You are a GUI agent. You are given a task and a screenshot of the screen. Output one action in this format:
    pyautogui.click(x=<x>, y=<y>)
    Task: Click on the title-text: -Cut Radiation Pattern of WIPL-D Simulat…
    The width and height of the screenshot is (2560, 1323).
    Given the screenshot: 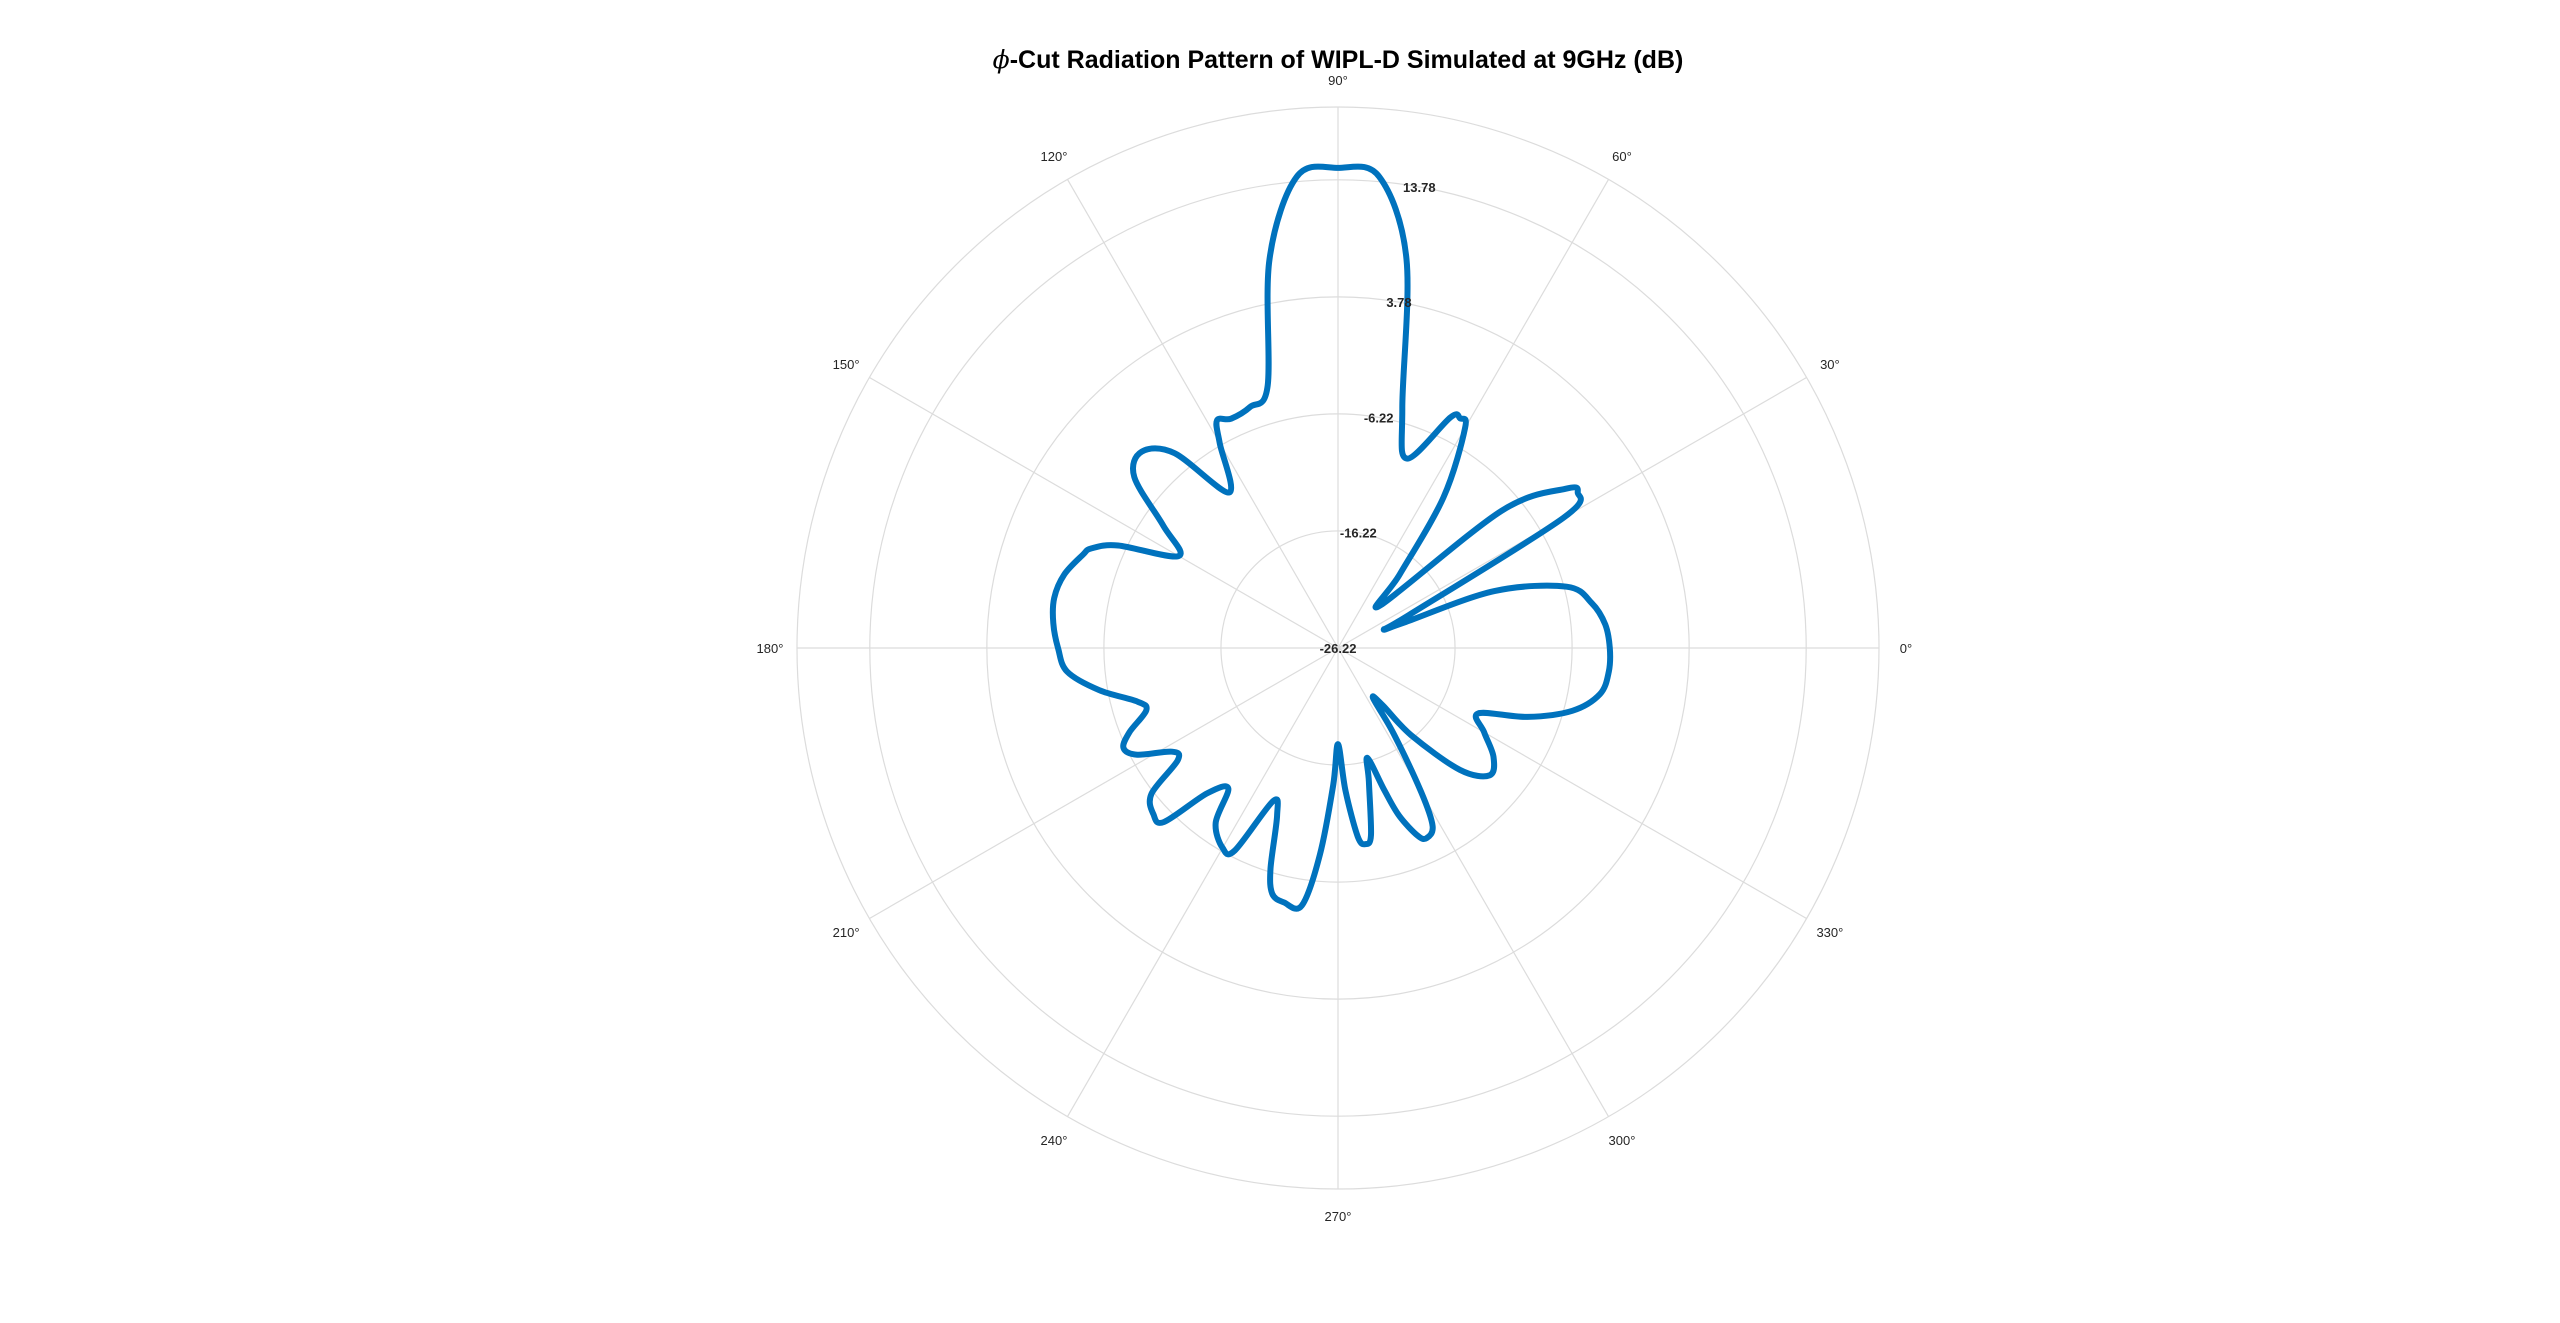 What is the action you would take?
    pyautogui.click(x=1347, y=60)
    